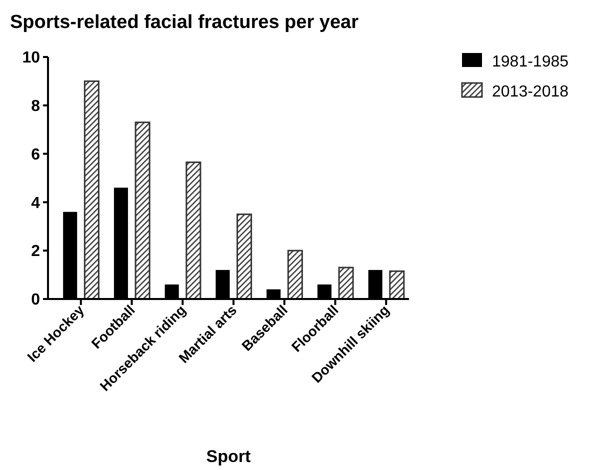  I want to click on chart-title: Sports-related facial fractures per year, so click(185, 22).